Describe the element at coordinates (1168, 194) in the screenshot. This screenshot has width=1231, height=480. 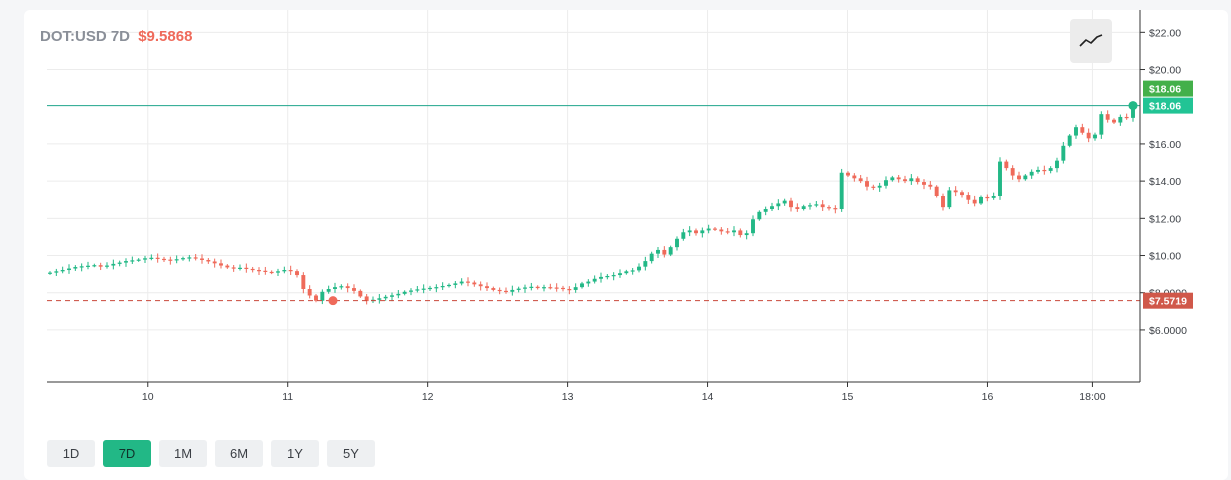
I see `price-tags: $18.06 $18.06 $7.5719` at that location.